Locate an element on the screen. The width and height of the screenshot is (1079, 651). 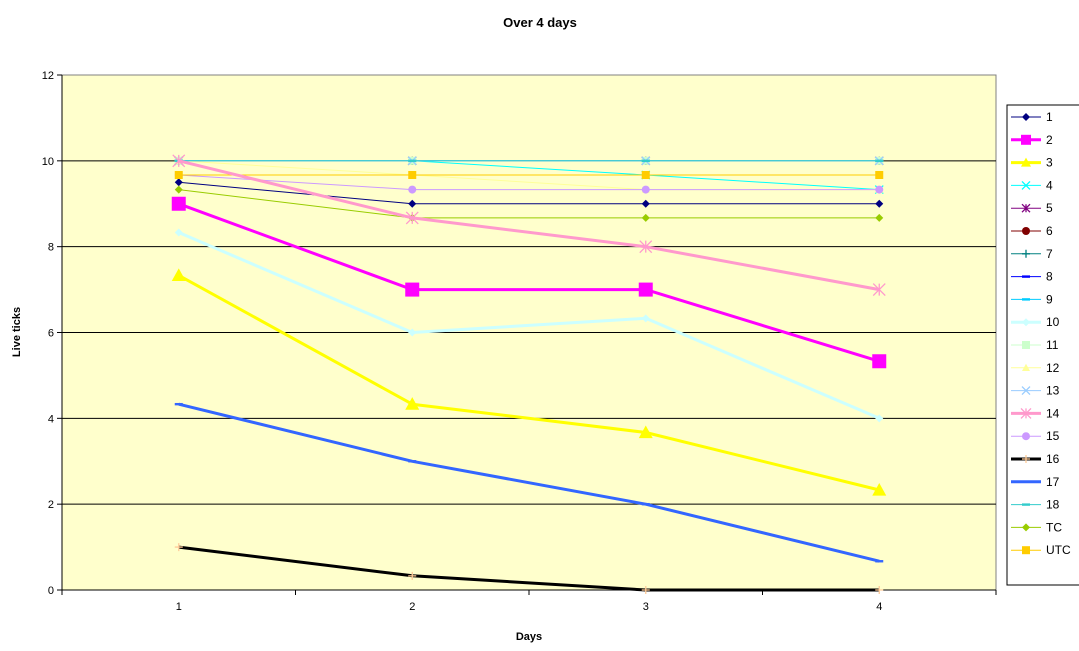
x-tick-label: 4 is located at coordinates (879, 607).